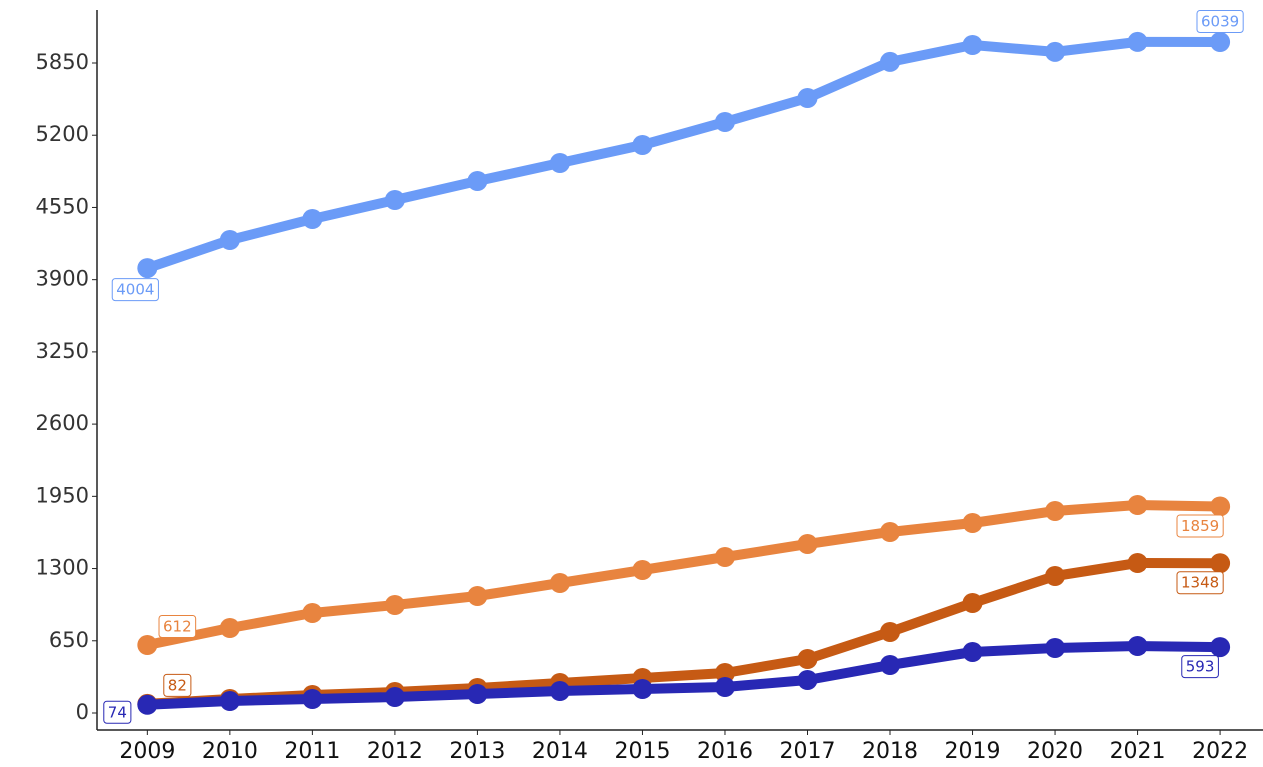 The width and height of the screenshot is (1263, 767). I want to click on x-tick-label: 2013, so click(477, 751).